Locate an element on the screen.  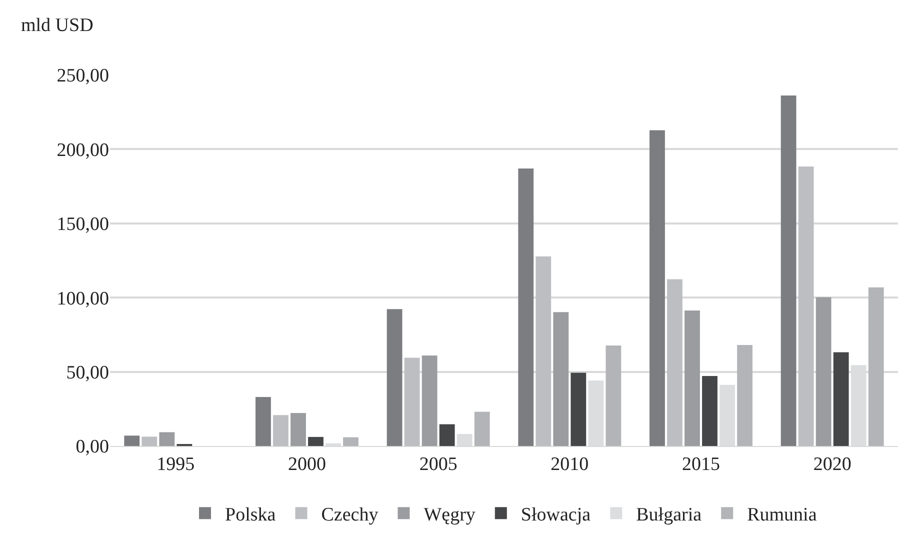
legend-label: Węgry is located at coordinates (450, 515).